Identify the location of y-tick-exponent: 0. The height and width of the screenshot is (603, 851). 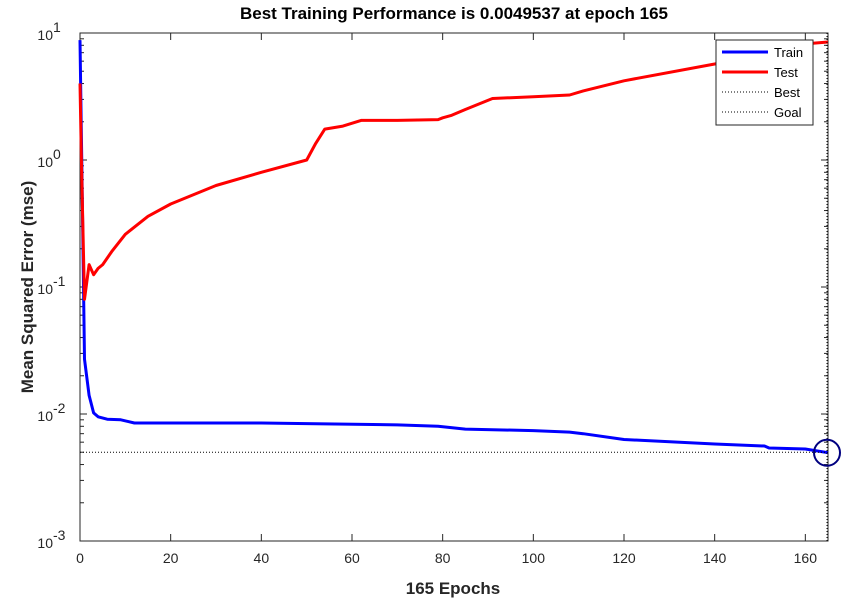
(57, 154).